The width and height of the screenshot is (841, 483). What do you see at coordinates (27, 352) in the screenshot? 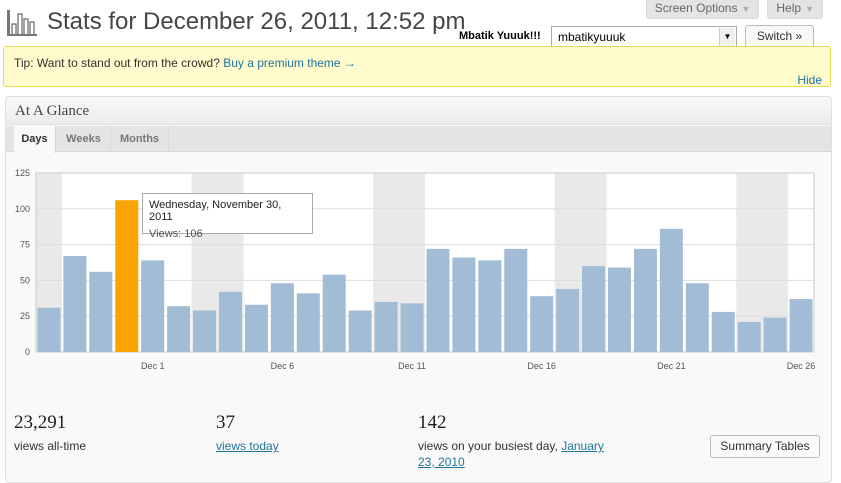
I see `y-tick-label: 0` at bounding box center [27, 352].